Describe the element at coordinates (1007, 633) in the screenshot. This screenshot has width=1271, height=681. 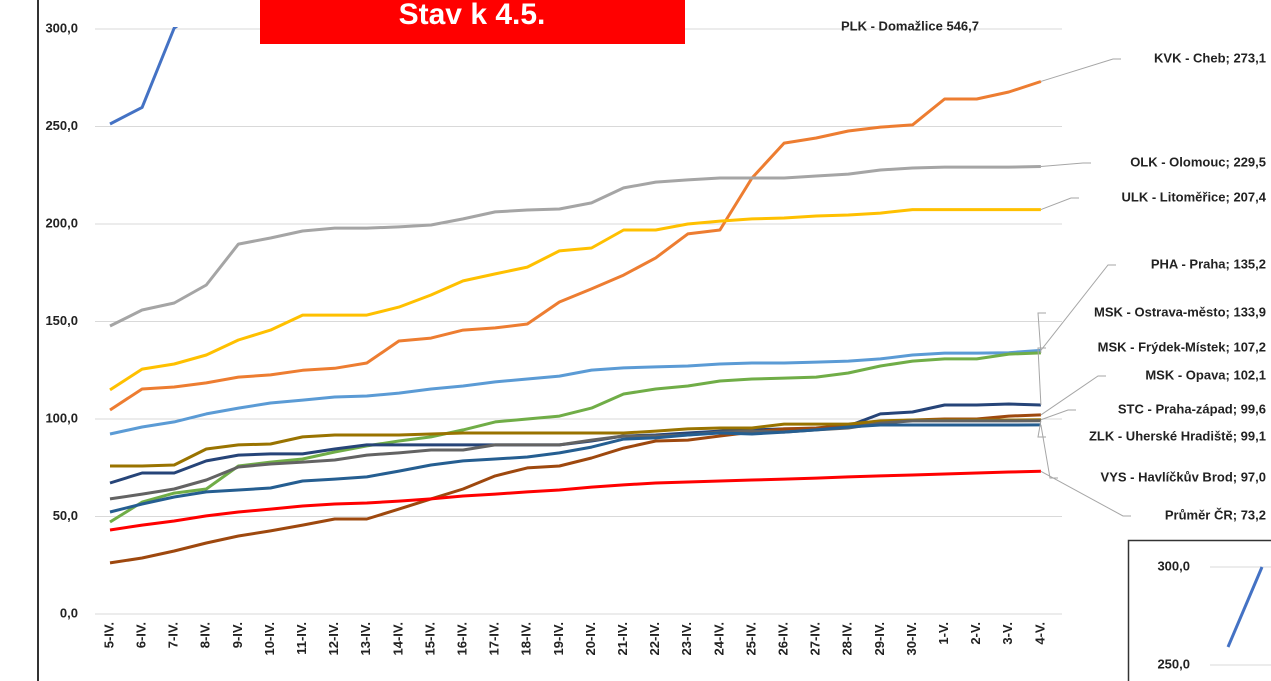
I see `x-tick-label: 3-V.` at that location.